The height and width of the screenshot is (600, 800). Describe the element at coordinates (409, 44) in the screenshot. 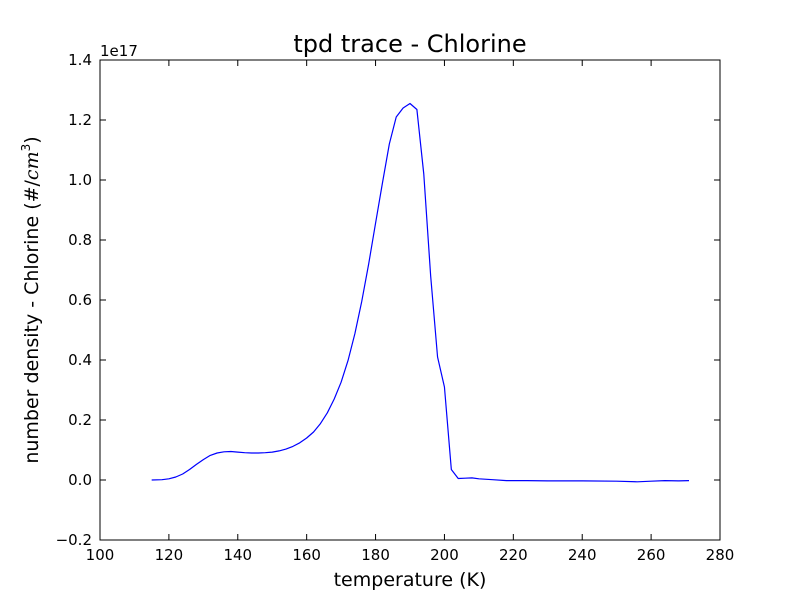

I see `chart-title: tpd trace - Chlorine` at that location.